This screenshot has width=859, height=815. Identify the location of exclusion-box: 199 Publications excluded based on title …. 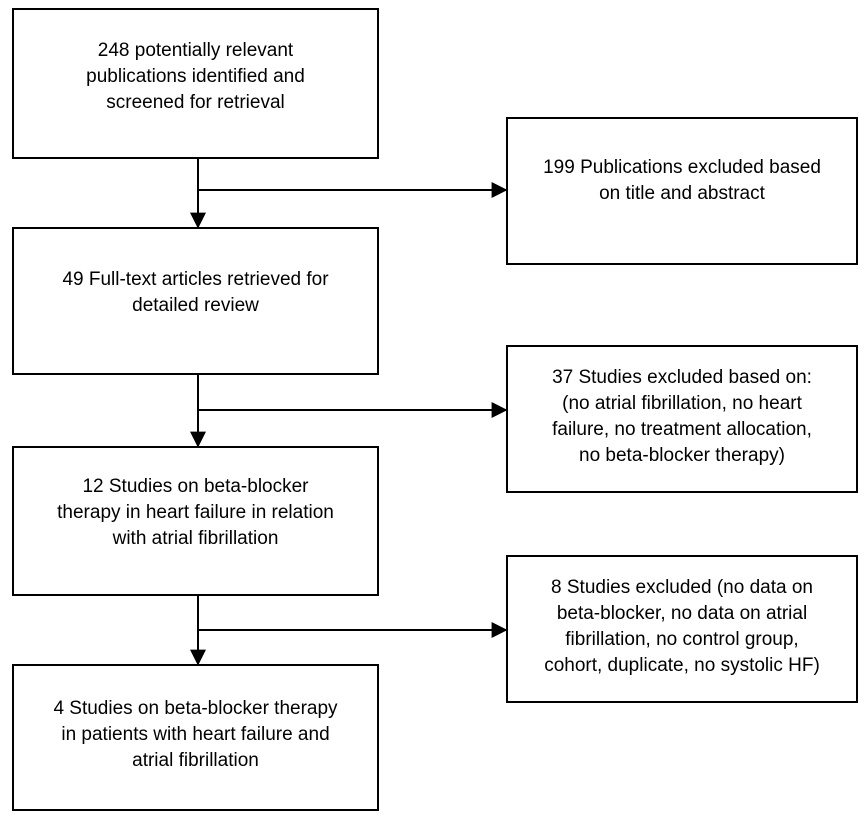
(682, 191).